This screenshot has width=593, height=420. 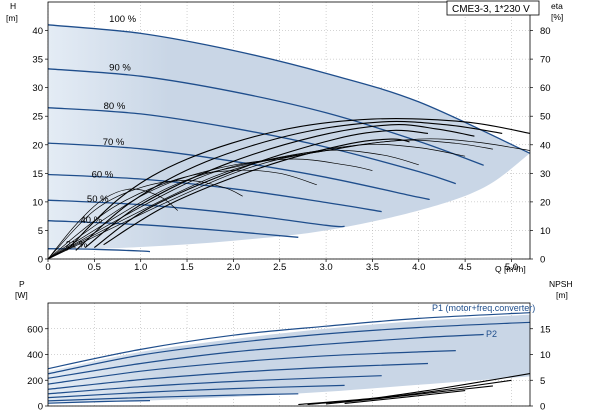 What do you see at coordinates (545, 202) in the screenshot?
I see `right-tick-label: 20` at bounding box center [545, 202].